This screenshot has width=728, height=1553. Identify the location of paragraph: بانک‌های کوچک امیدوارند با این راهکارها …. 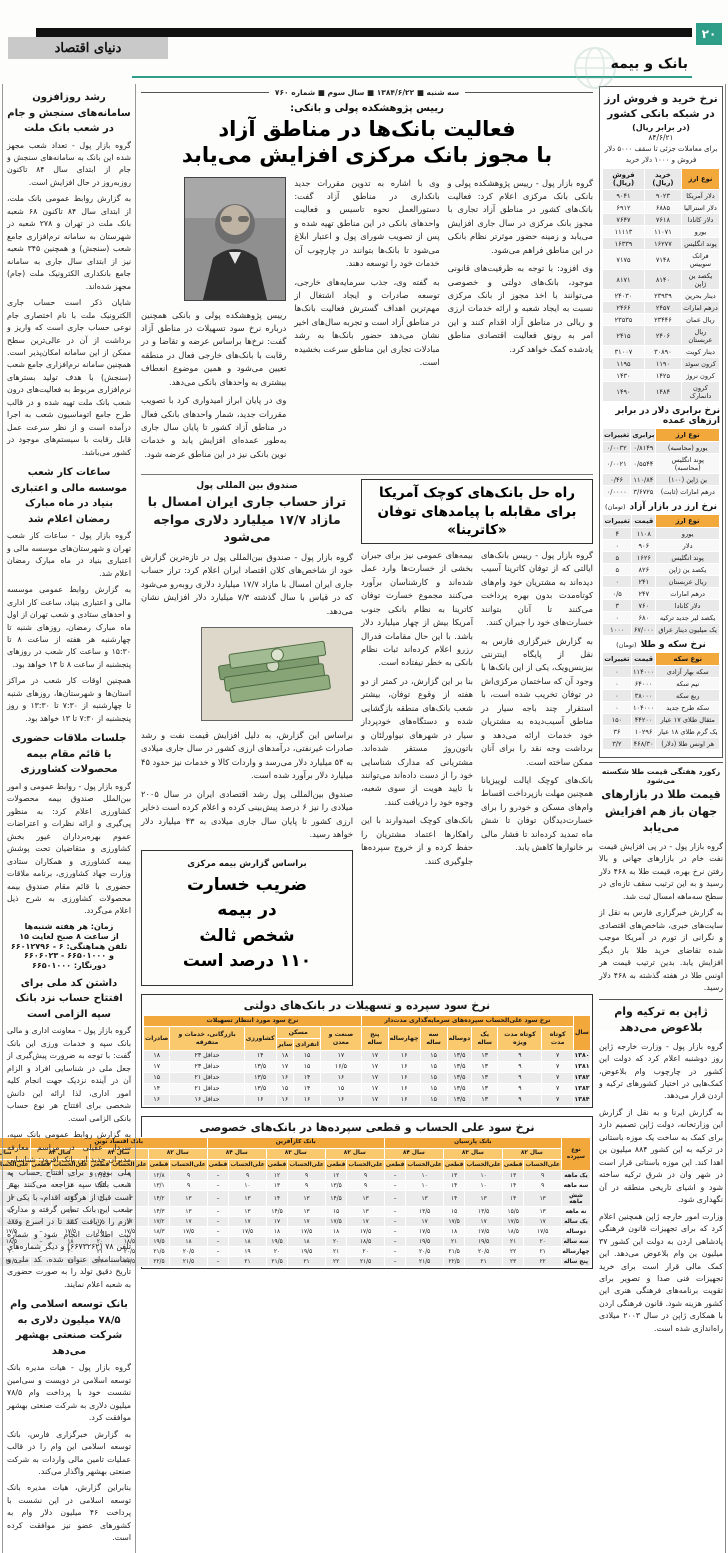
(417, 840).